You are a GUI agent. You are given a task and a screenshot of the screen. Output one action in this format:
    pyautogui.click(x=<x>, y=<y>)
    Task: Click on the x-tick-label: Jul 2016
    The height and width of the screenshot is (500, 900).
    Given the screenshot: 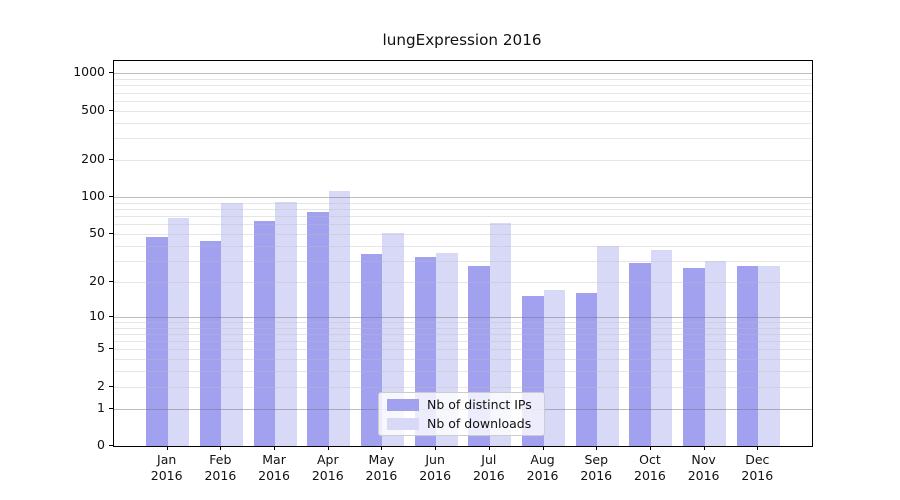 What is the action you would take?
    pyautogui.click(x=488, y=467)
    